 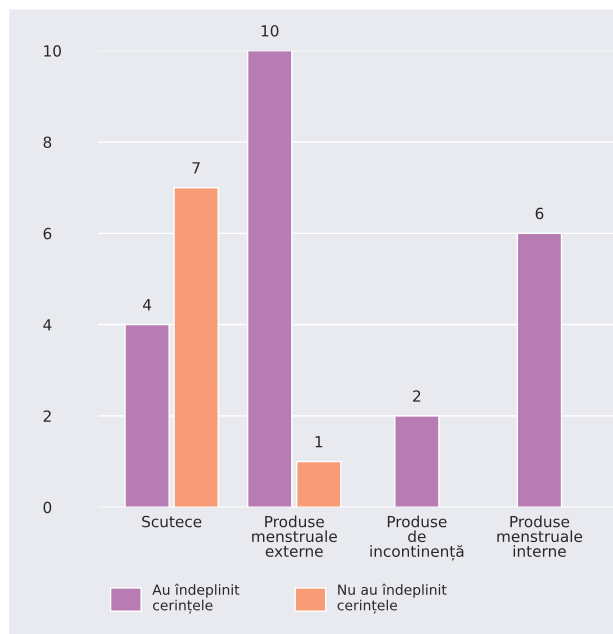 What do you see at coordinates (48, 508) in the screenshot?
I see `y-tick-label: 0` at bounding box center [48, 508].